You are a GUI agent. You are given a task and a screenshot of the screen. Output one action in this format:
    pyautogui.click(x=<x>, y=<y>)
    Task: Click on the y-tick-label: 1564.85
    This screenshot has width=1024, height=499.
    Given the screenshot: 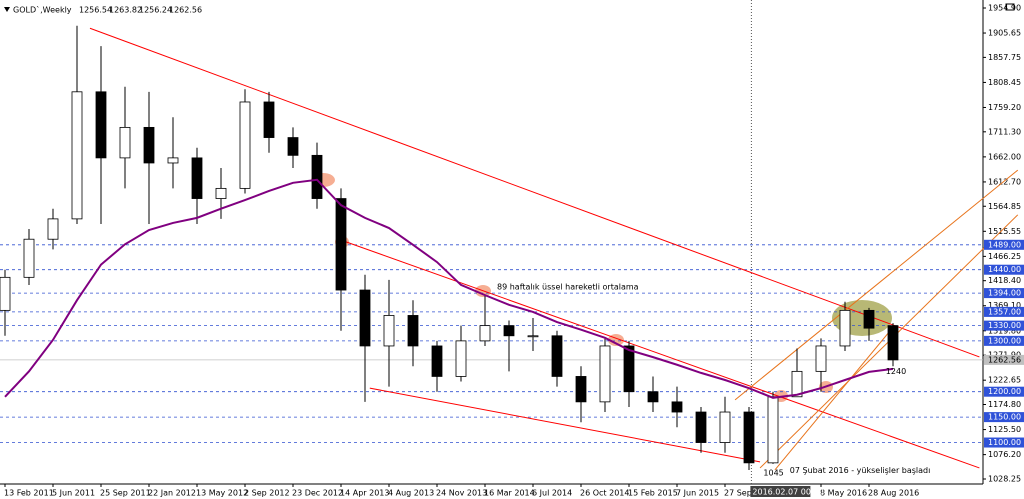 What is the action you would take?
    pyautogui.click(x=1004, y=206)
    